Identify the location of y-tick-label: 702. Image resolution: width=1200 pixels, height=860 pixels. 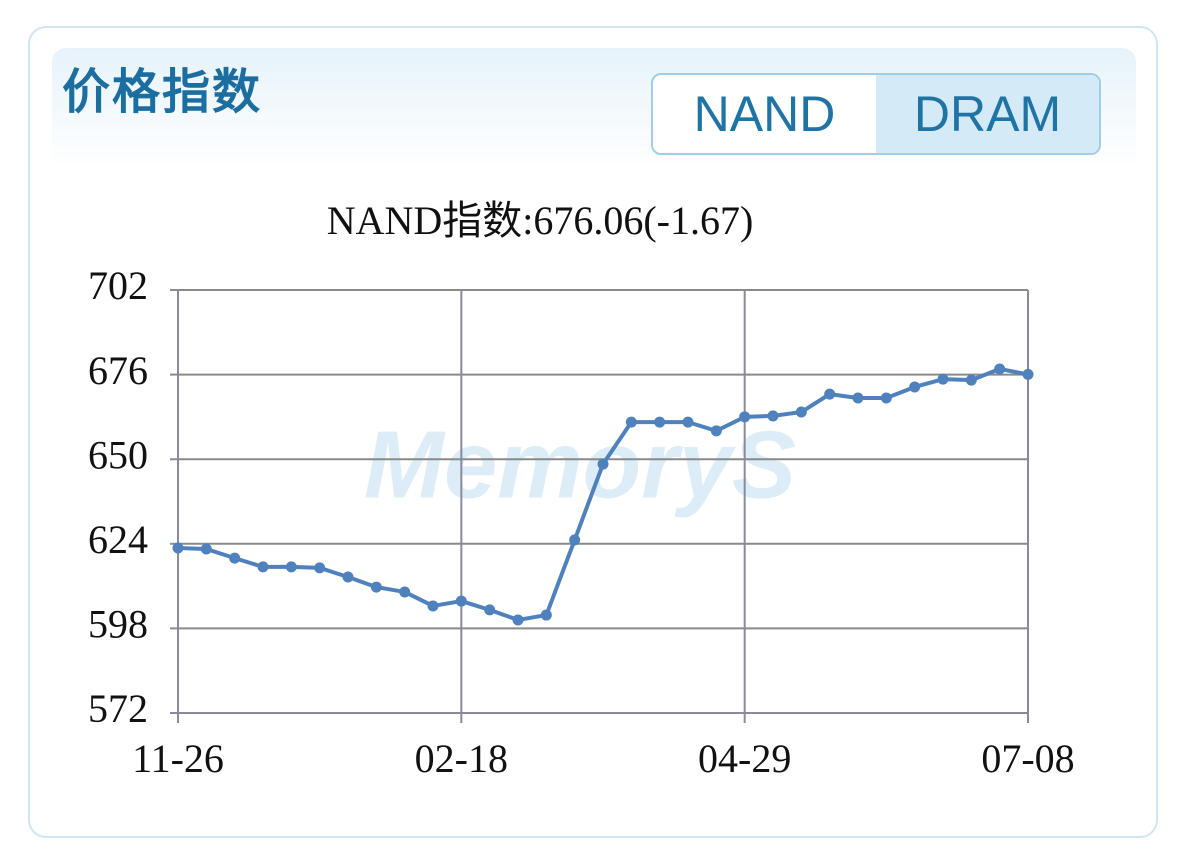
(118, 285).